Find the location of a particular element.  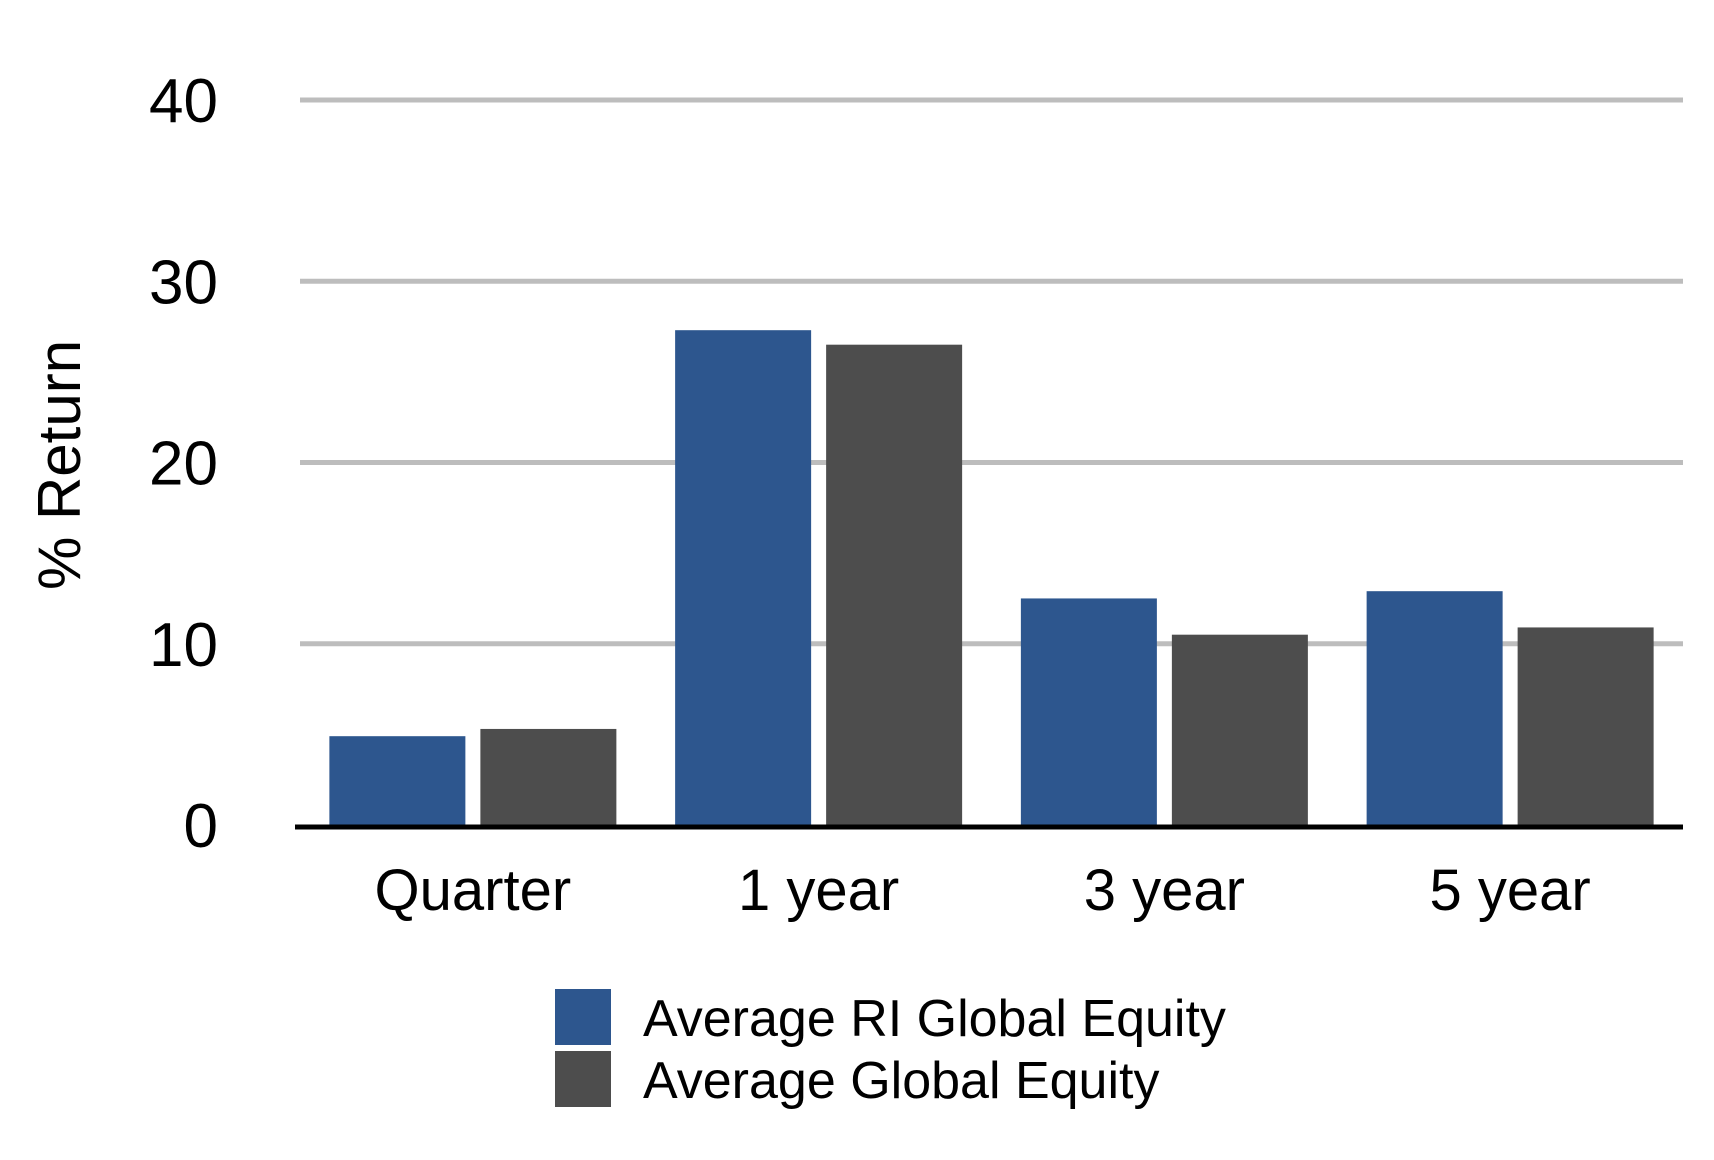

y-tick-label: 20 is located at coordinates (183, 464).